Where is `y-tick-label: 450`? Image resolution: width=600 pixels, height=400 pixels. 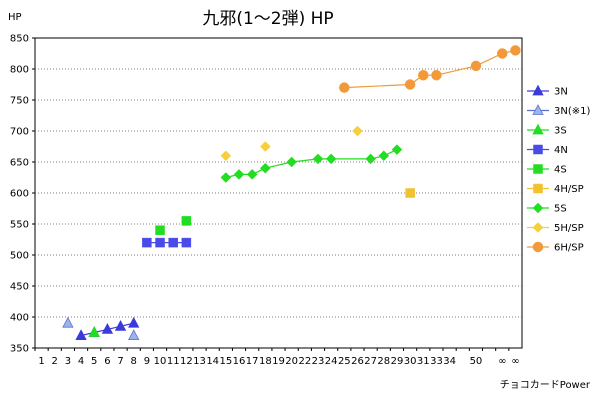
y-tick-label: 450 is located at coordinates (19, 287).